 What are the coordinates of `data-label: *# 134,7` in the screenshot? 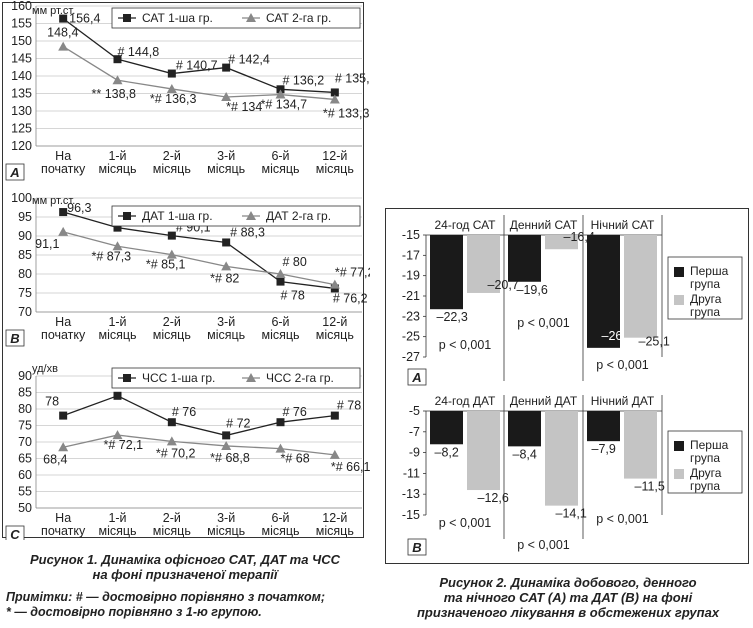 It's located at (284, 105).